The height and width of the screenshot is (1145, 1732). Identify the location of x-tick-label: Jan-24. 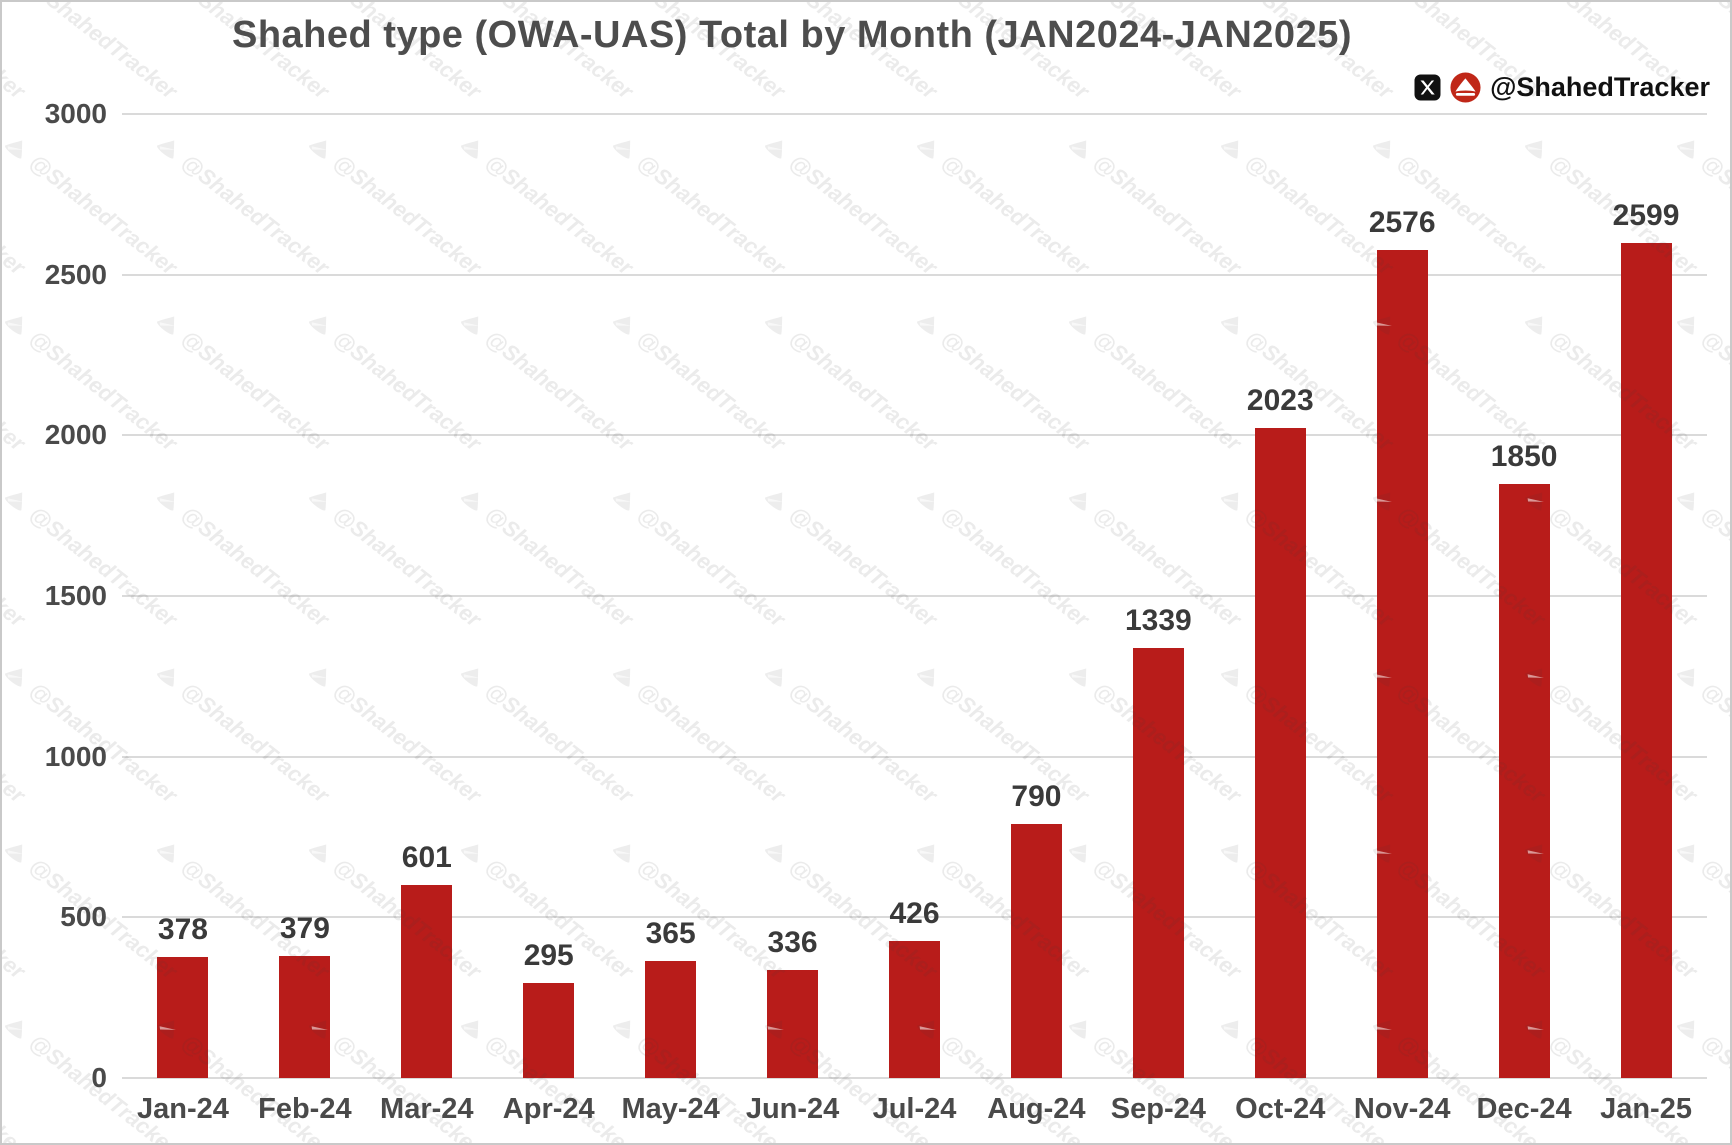
(183, 1109).